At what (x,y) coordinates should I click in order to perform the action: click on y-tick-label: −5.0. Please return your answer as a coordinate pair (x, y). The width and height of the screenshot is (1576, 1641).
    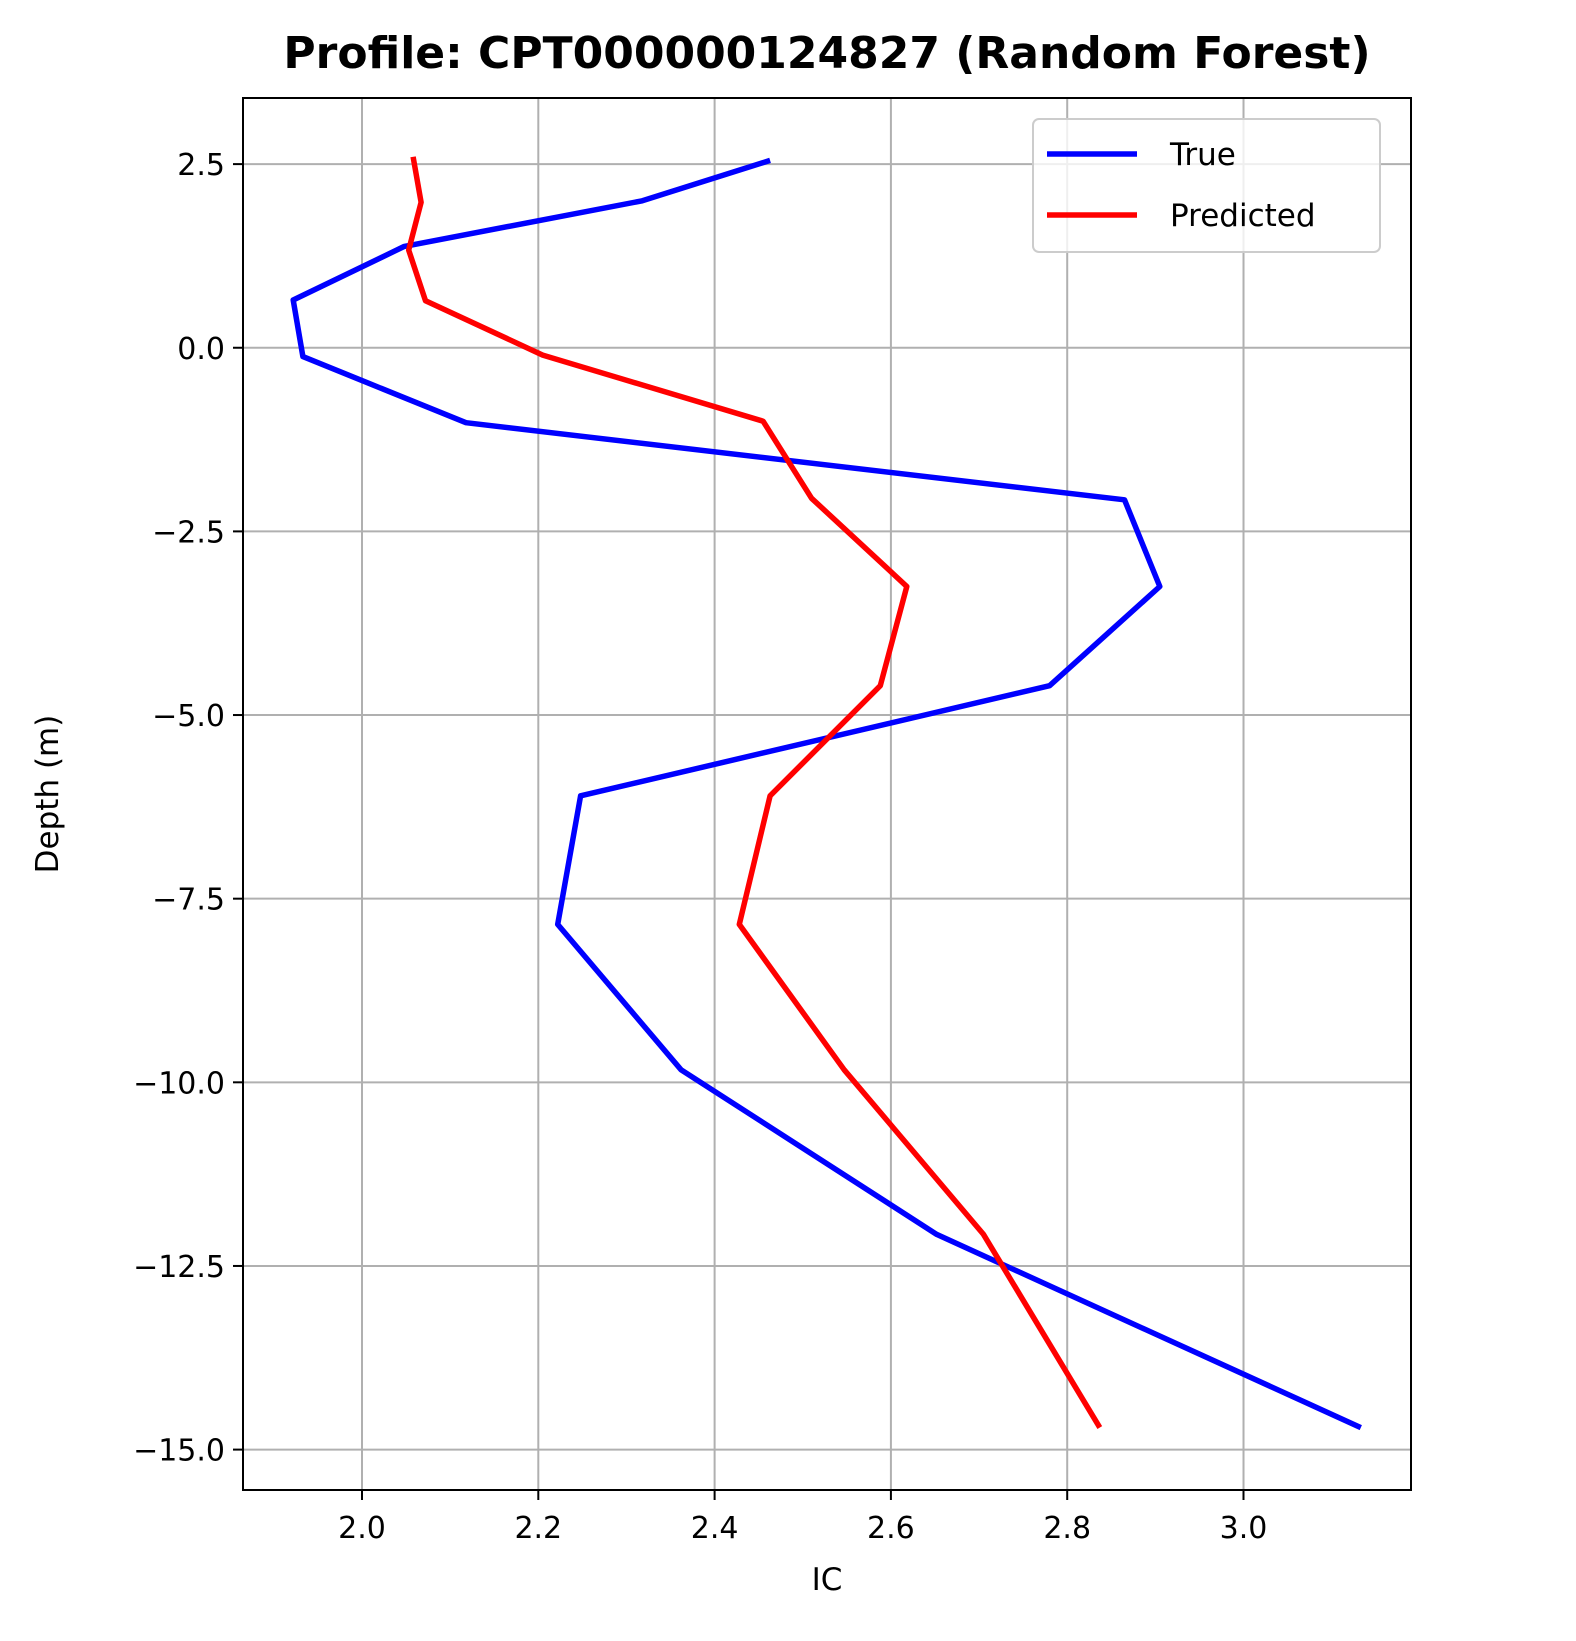
    Looking at the image, I should click on (188, 716).